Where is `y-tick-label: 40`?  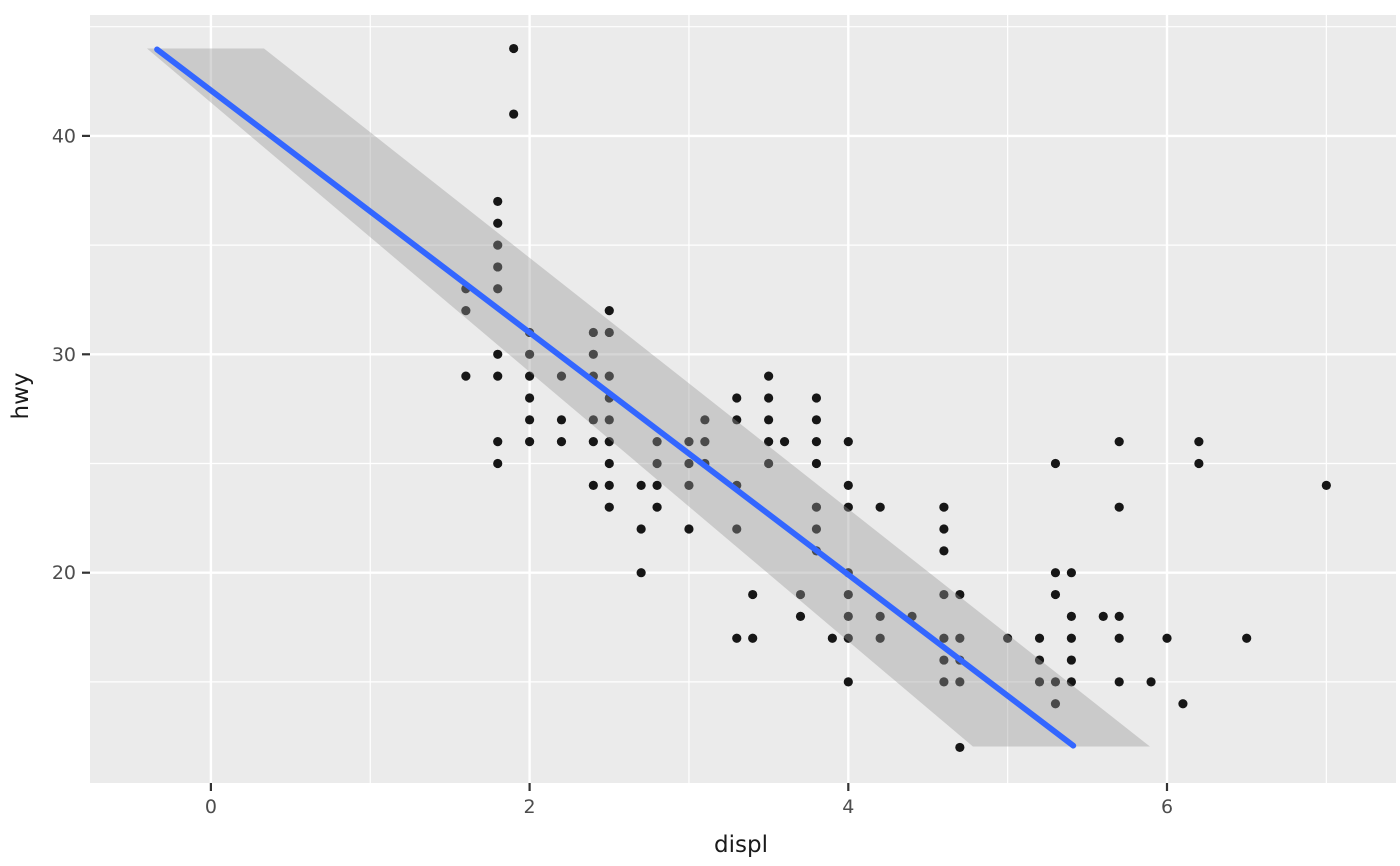
y-tick-label: 40 is located at coordinates (64, 136).